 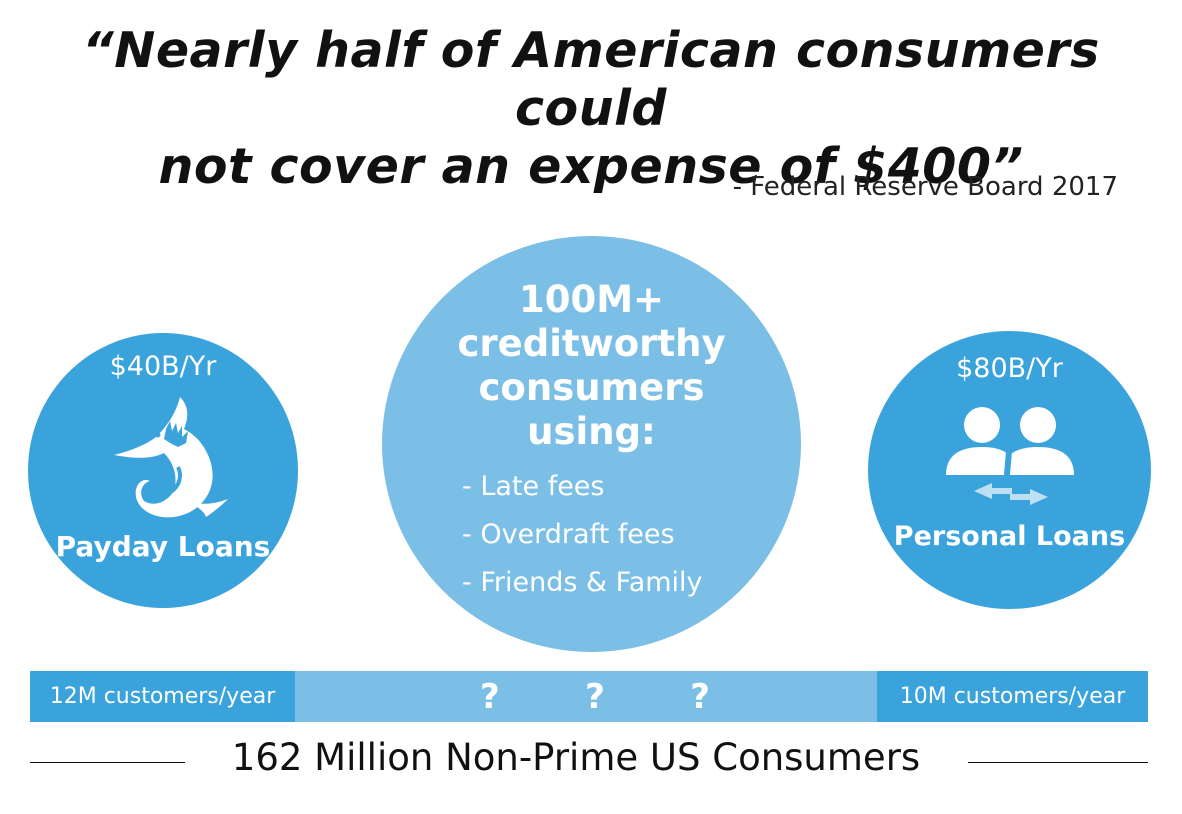 I want to click on payday-label: Payday Loans, so click(x=163, y=546).